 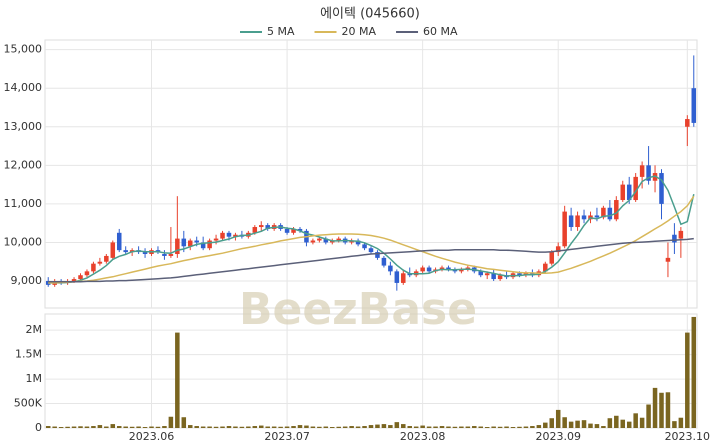 What do you see at coordinates (152, 436) in the screenshot?
I see `x-tick-label: 2023.06` at bounding box center [152, 436].